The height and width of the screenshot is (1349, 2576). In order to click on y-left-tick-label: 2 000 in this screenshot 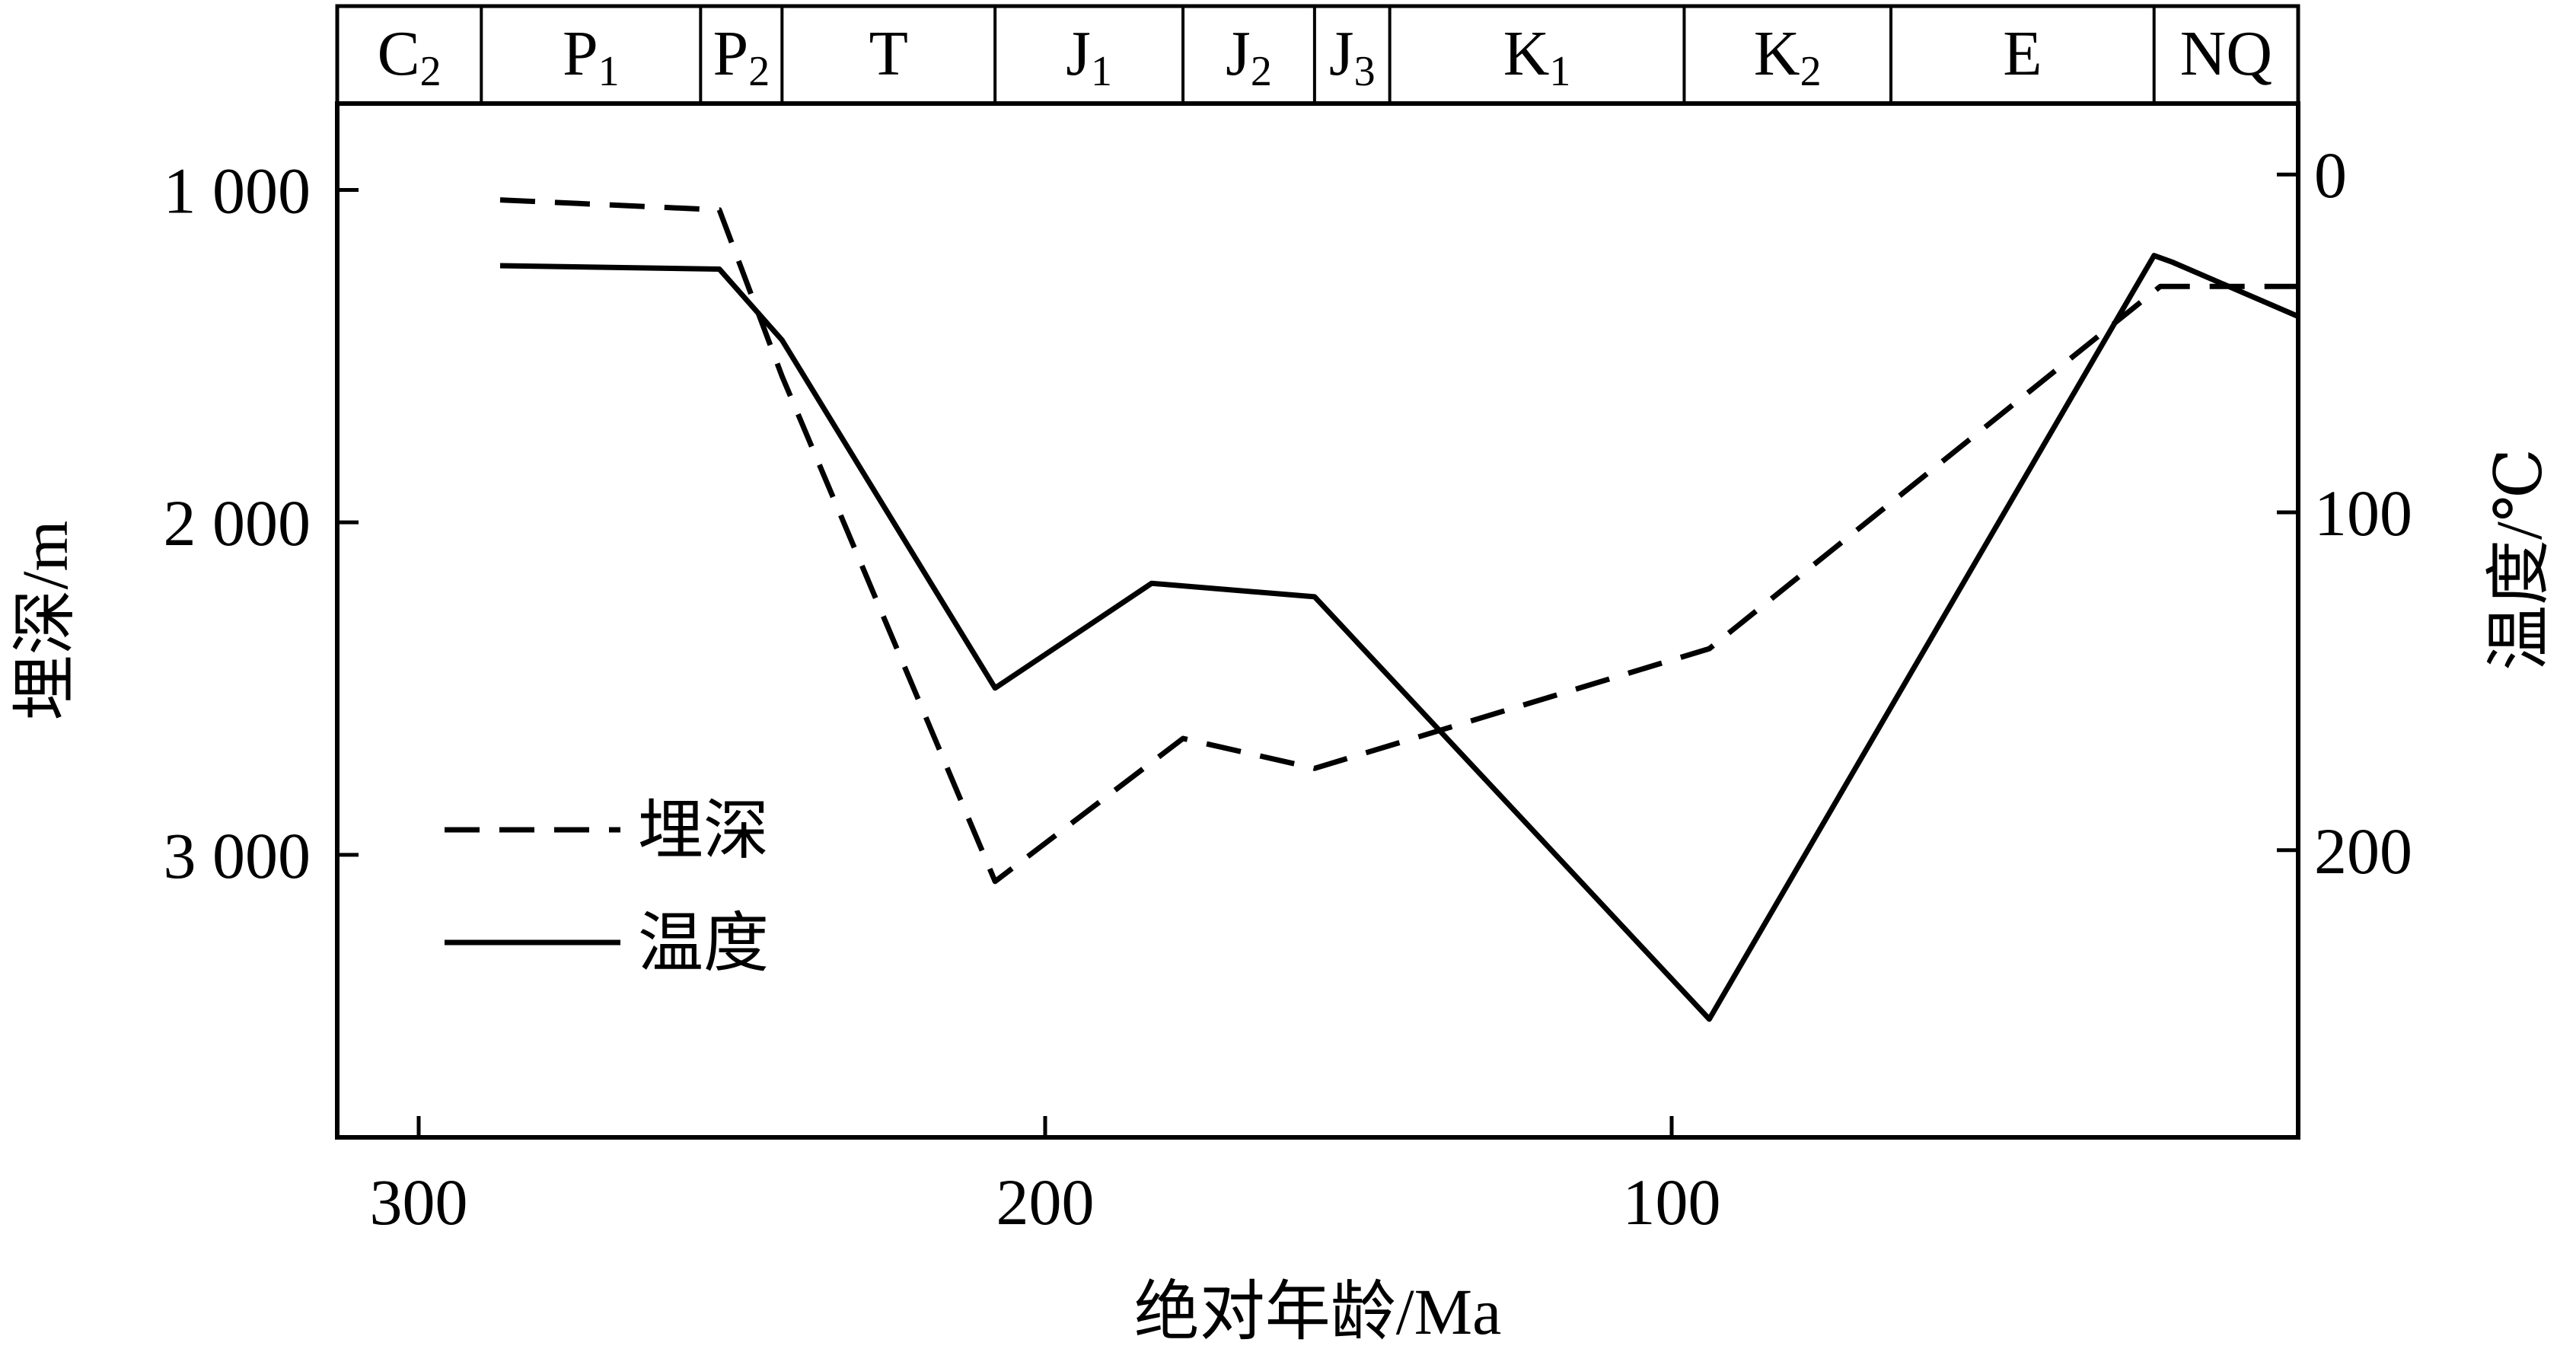, I will do `click(238, 523)`.